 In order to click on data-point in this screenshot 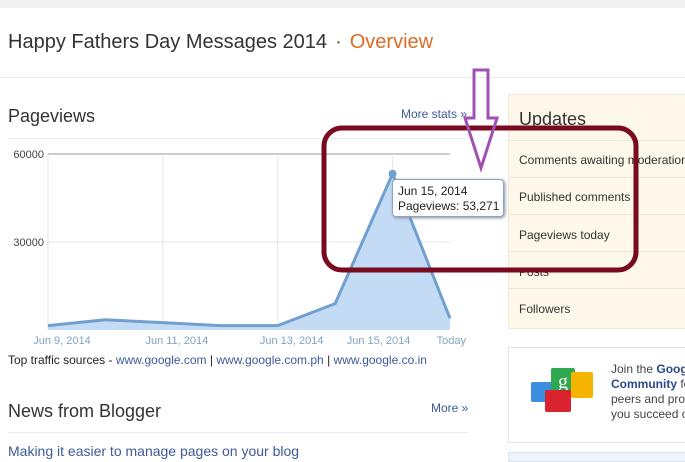, I will do `click(392, 173)`.